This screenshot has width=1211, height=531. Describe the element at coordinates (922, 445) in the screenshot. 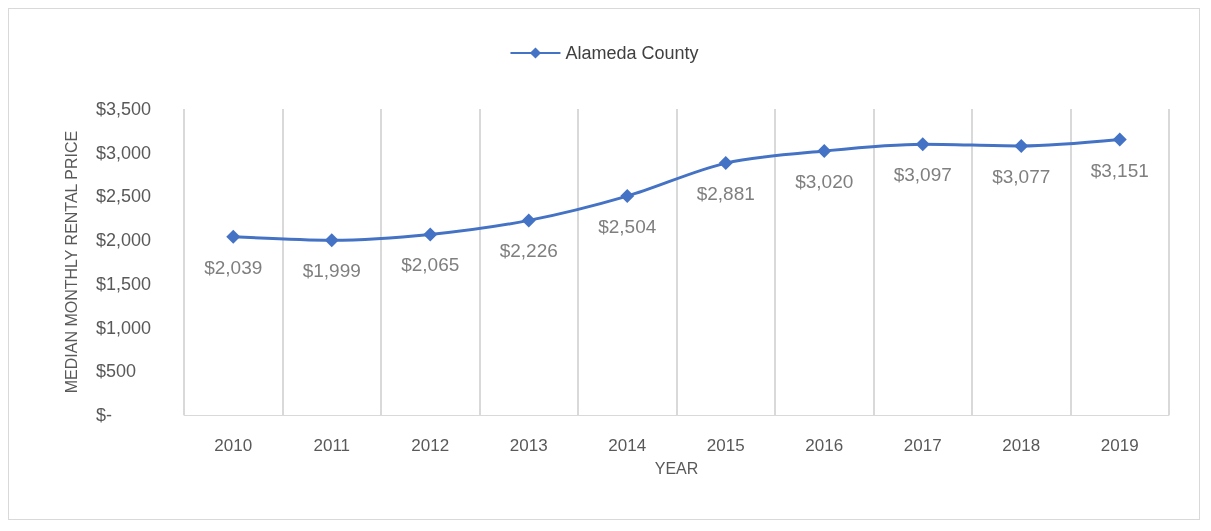

I see `x-tick-label: 2017` at that location.